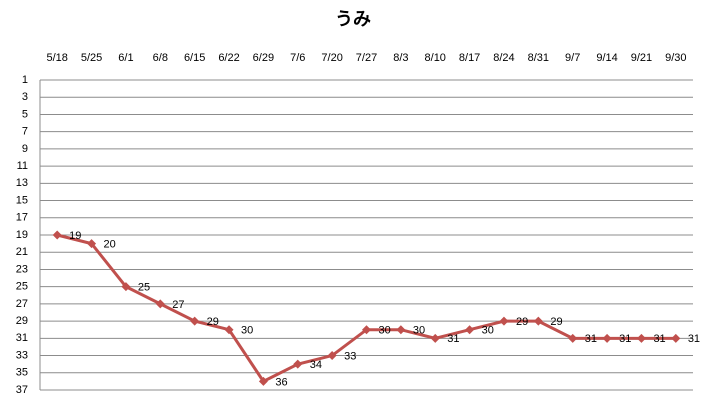 The image size is (707, 400). Describe the element at coordinates (316, 365) in the screenshot. I see `data-label: 34` at that location.